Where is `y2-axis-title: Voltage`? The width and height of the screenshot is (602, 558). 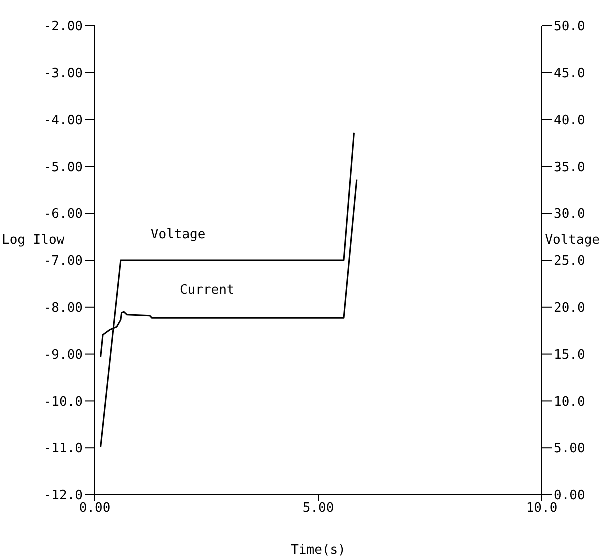 y2-axis-title: Voltage is located at coordinates (572, 240).